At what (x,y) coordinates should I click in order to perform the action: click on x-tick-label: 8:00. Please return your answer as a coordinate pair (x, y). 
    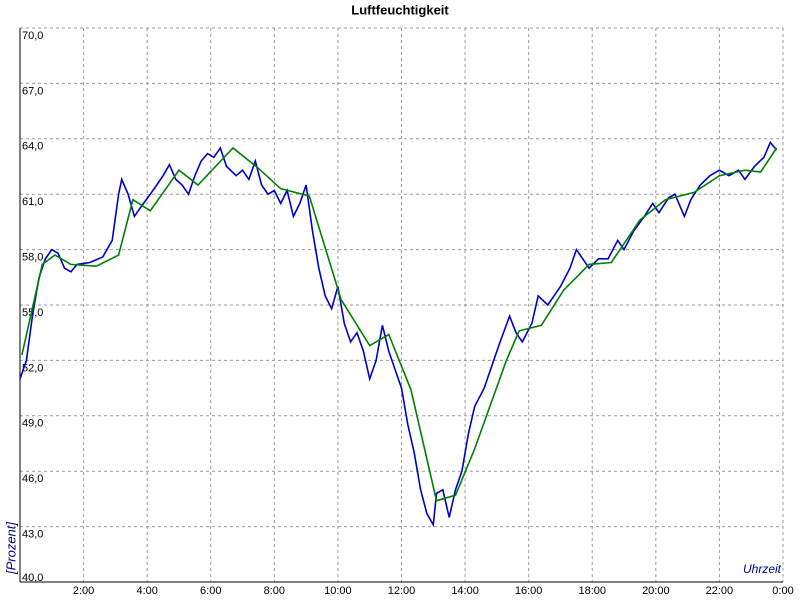
    Looking at the image, I should click on (274, 591).